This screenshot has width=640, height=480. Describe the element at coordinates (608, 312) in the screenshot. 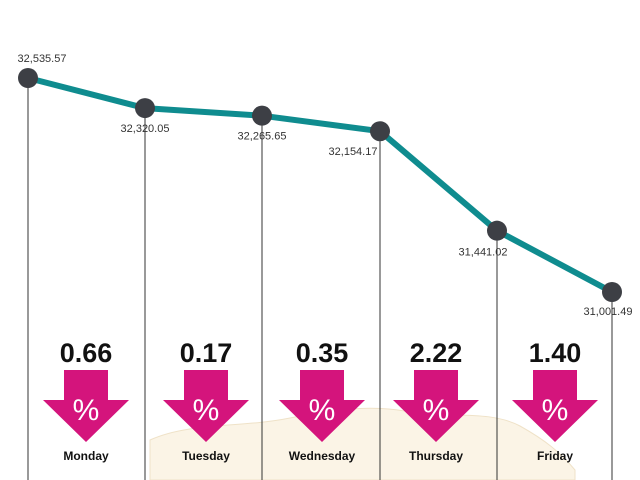

I see `value-label: 31,001.49` at that location.